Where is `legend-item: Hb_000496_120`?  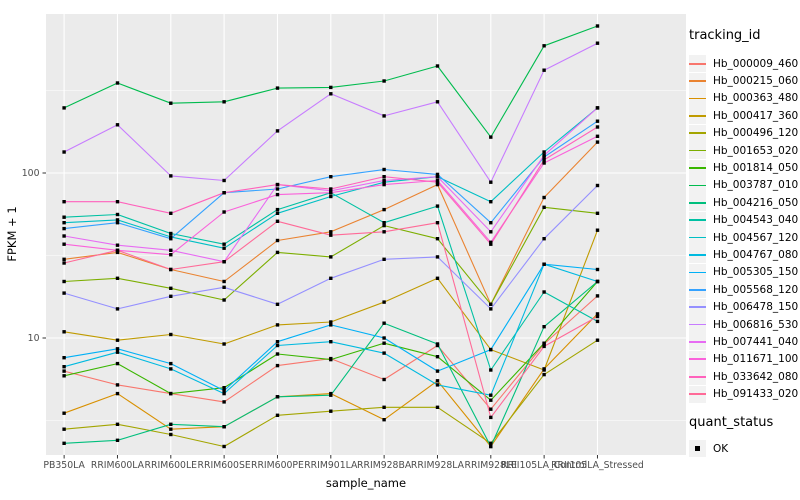
legend-item: Hb_000496_120 is located at coordinates (743, 133).